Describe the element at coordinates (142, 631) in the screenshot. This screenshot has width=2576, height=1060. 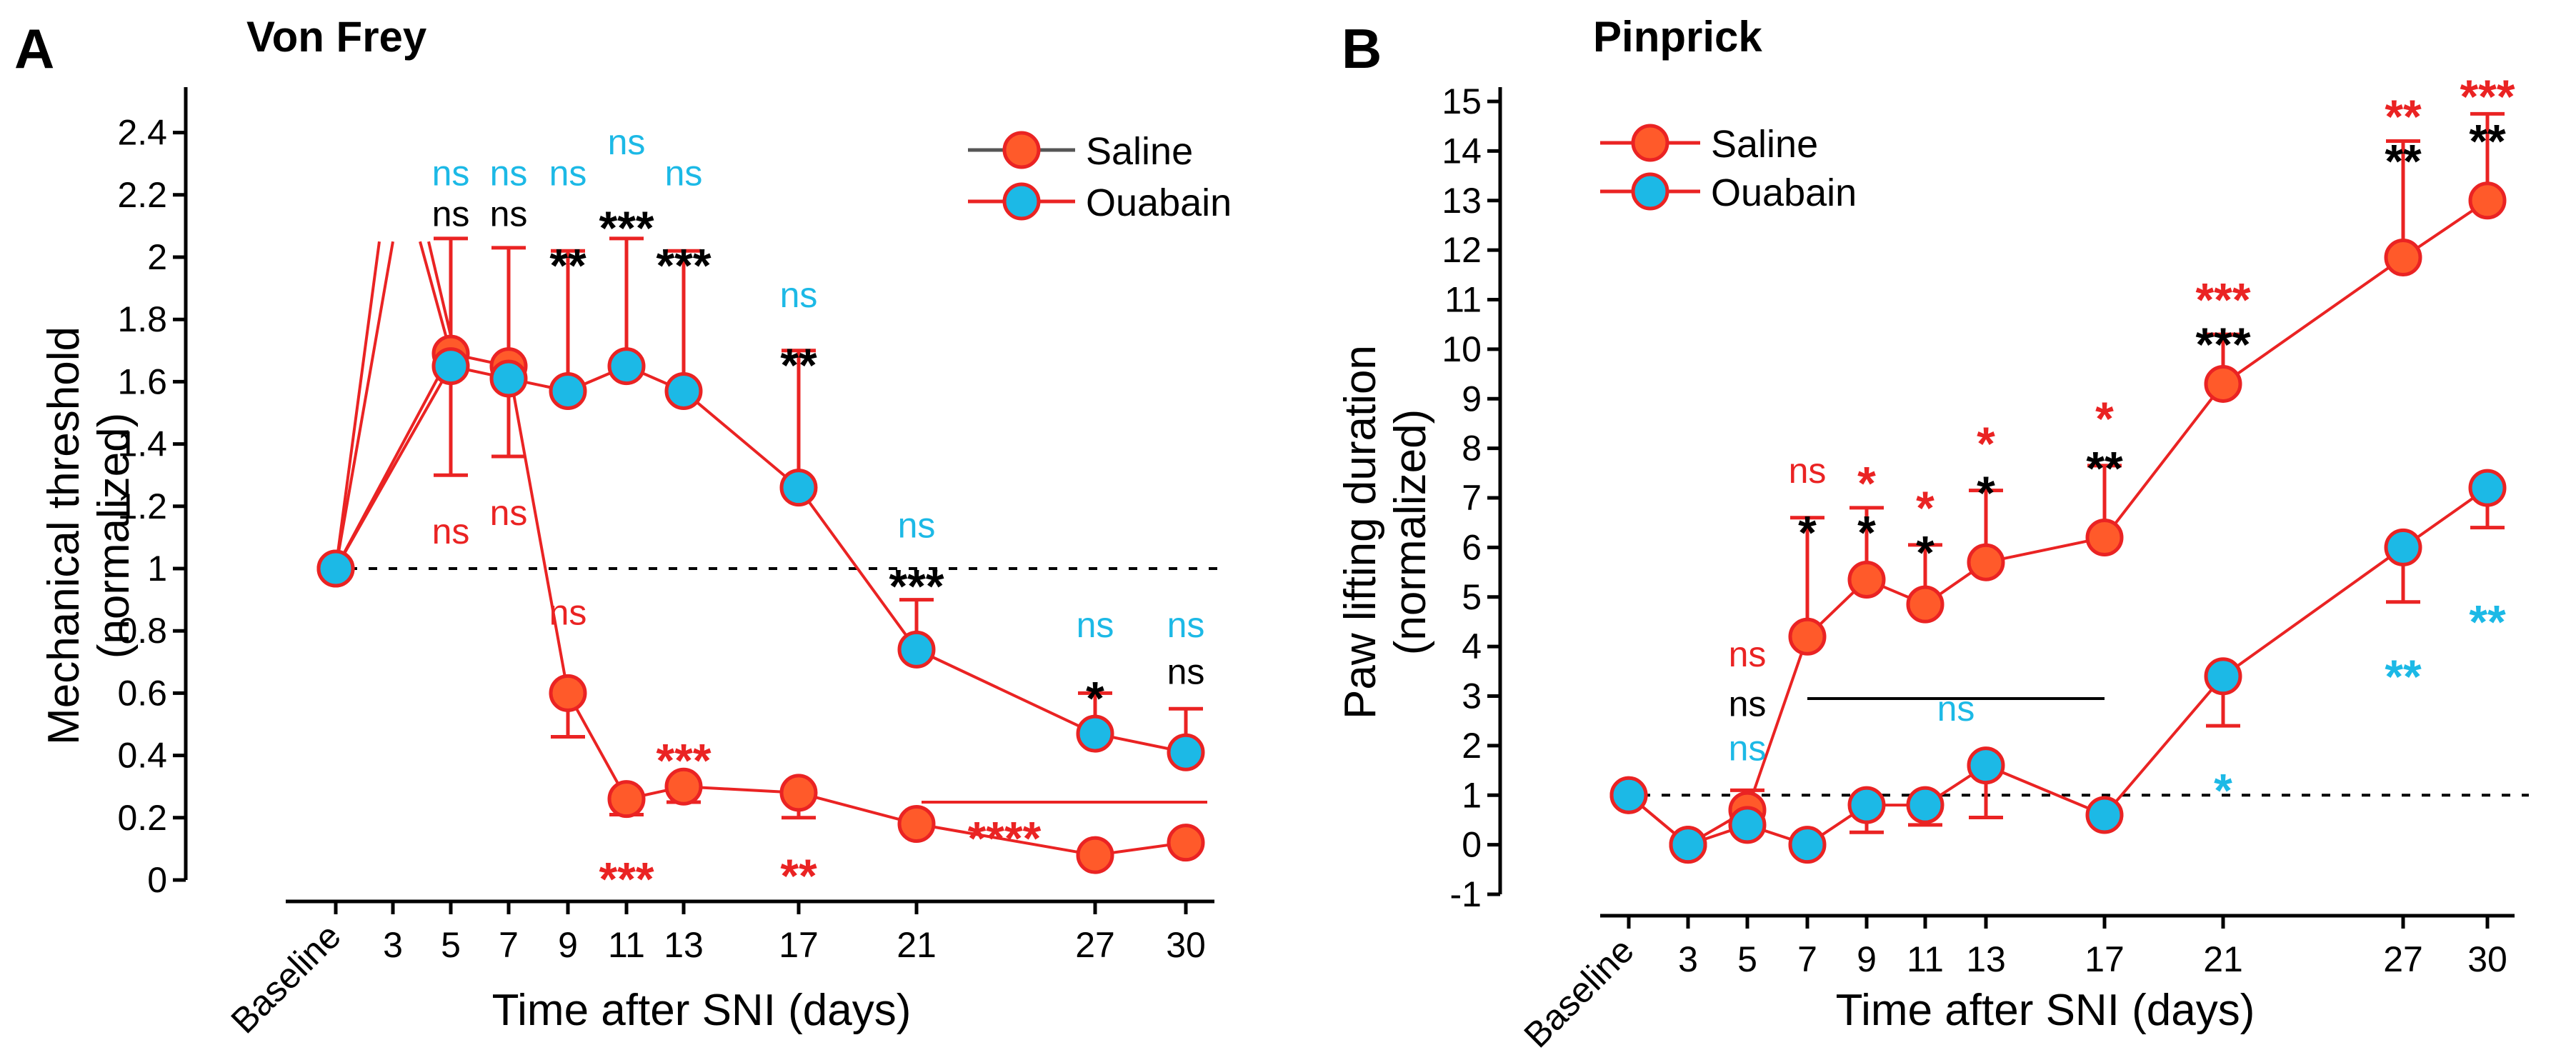
I see `y-tick-label: 0.8` at that location.